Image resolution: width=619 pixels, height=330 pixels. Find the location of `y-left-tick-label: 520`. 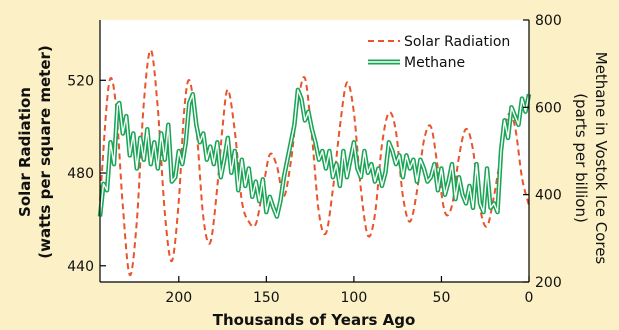

y-left-tick-label: 520 is located at coordinates (80, 81).